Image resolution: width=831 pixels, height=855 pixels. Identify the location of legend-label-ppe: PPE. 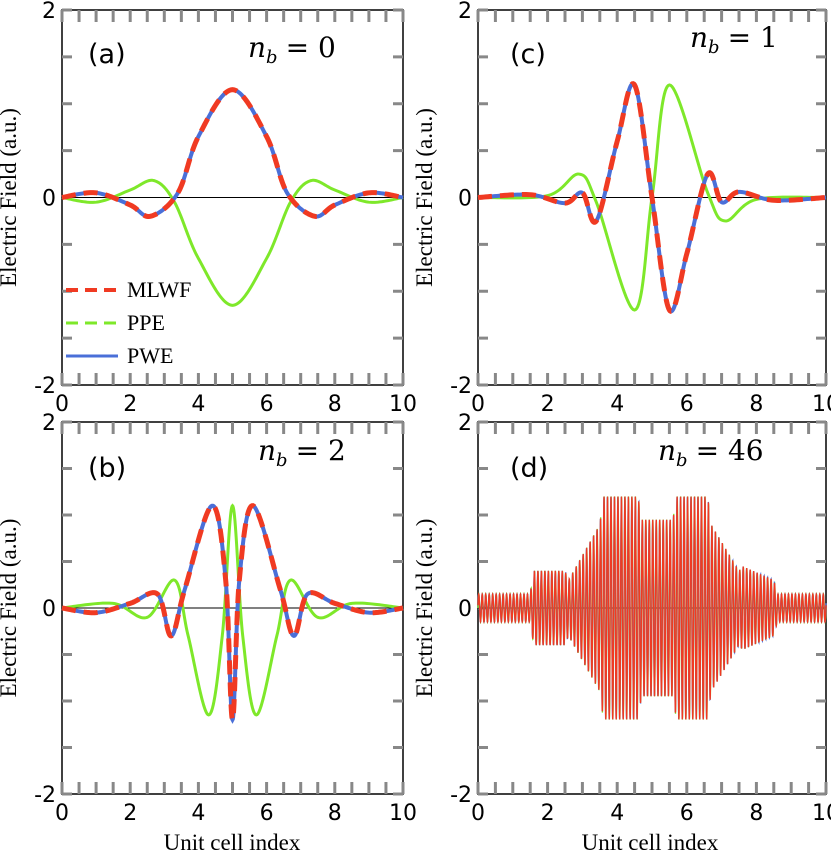
(146, 322).